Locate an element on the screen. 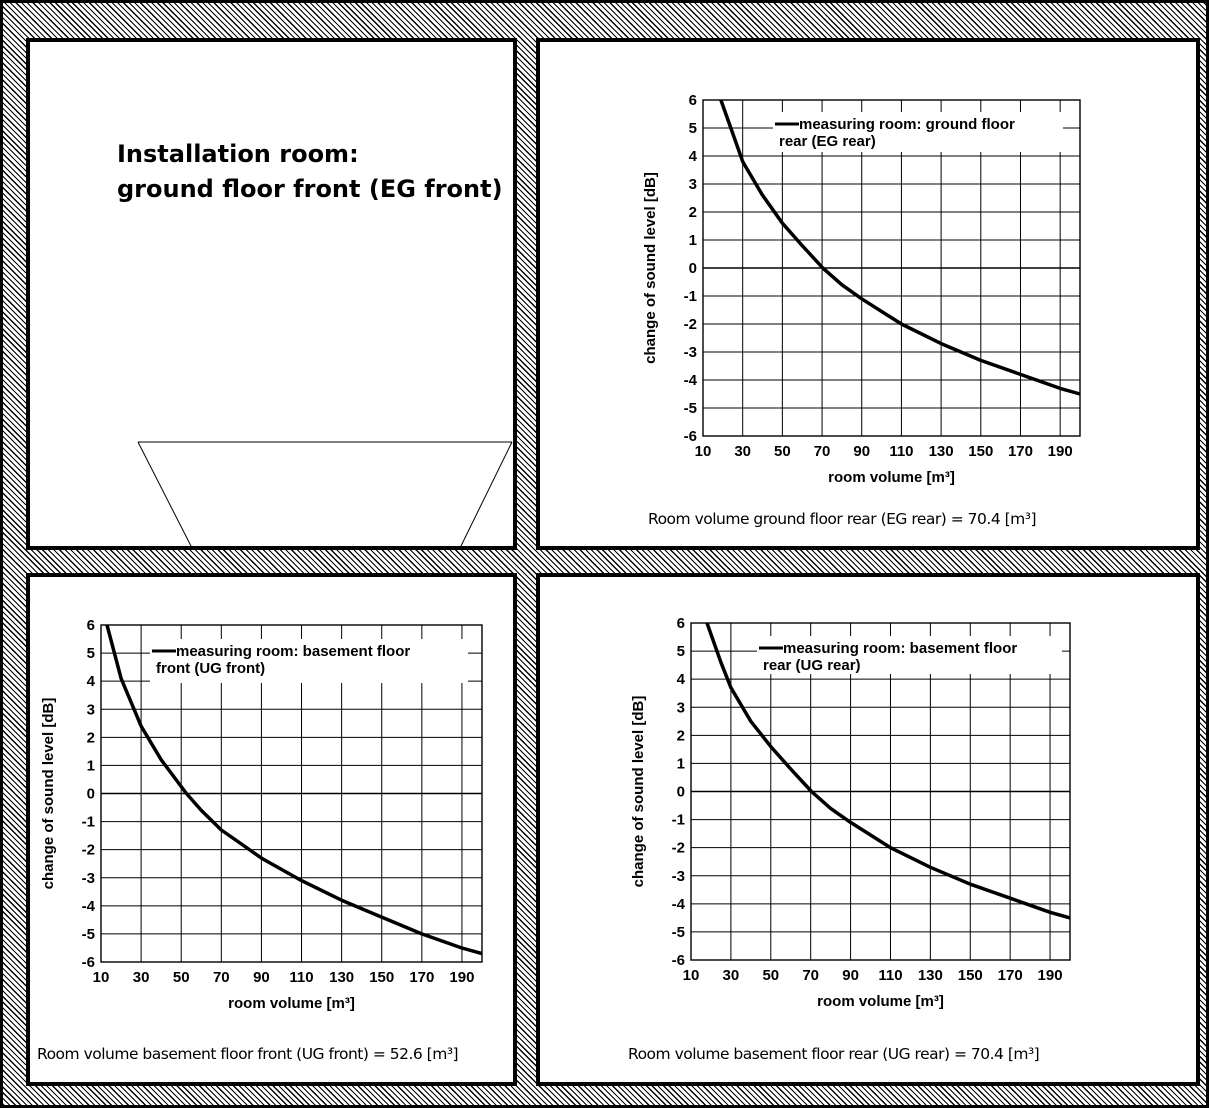  legend-label-line1: measuring room: ground floor is located at coordinates (907, 124).